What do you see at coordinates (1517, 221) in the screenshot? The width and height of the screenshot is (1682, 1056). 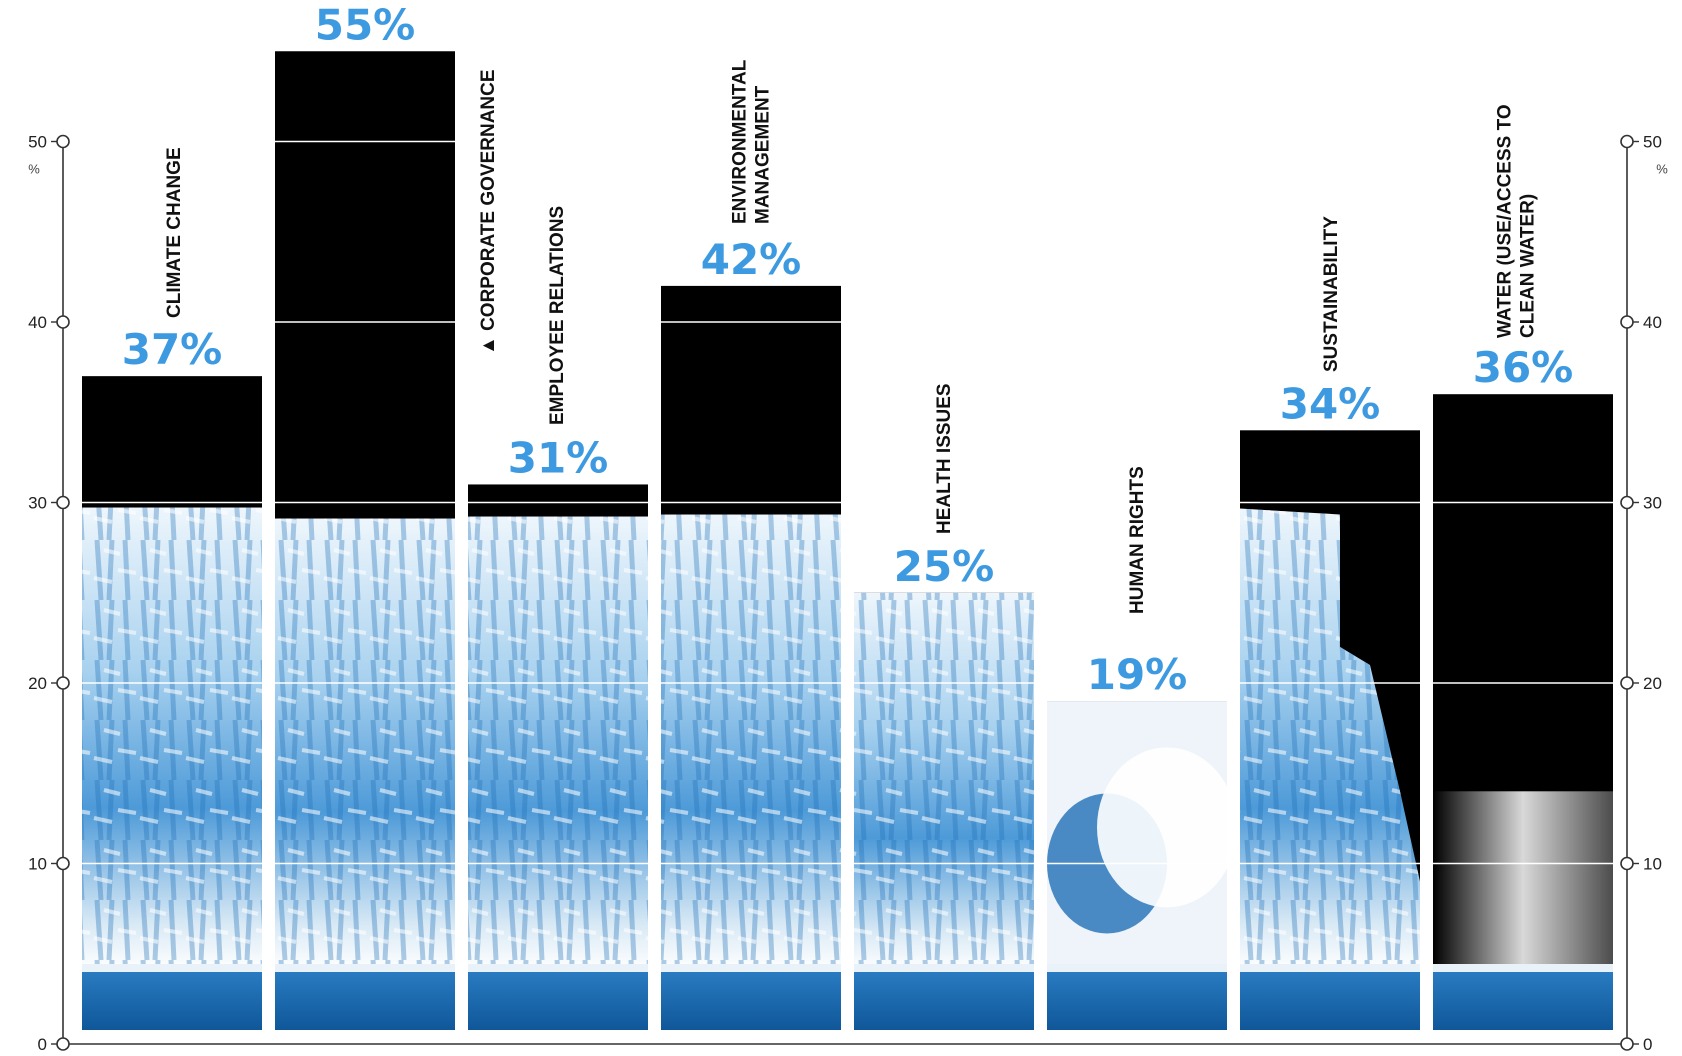 I see `category-label: WATER (USE/ACCESS TO CLEAN WATER)` at bounding box center [1517, 221].